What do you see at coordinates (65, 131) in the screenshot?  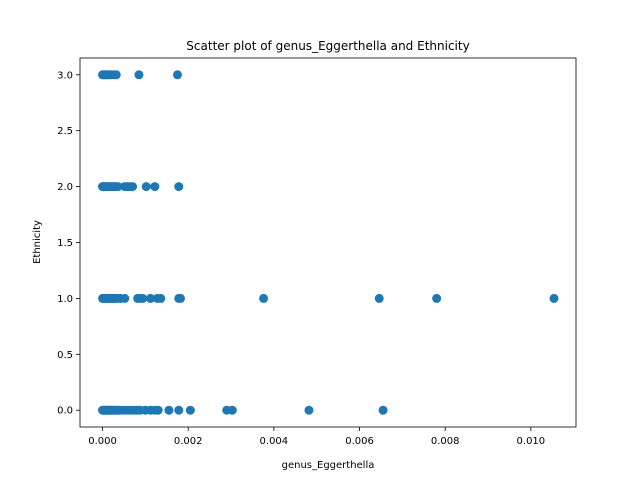 I see `y-tick-label: 2.5` at bounding box center [65, 131].